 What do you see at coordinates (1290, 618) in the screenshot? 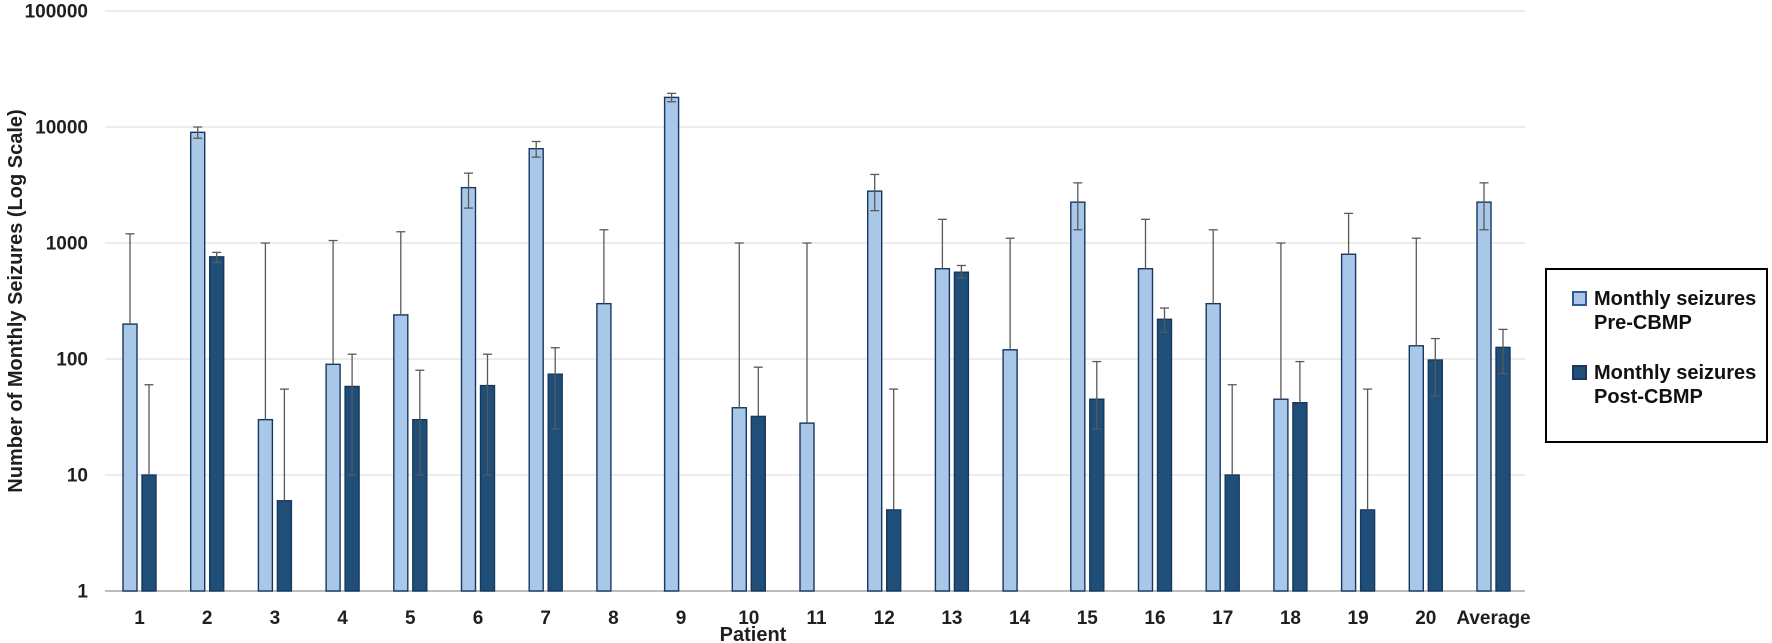
I see `x-tick-label-18: 18` at bounding box center [1290, 618].